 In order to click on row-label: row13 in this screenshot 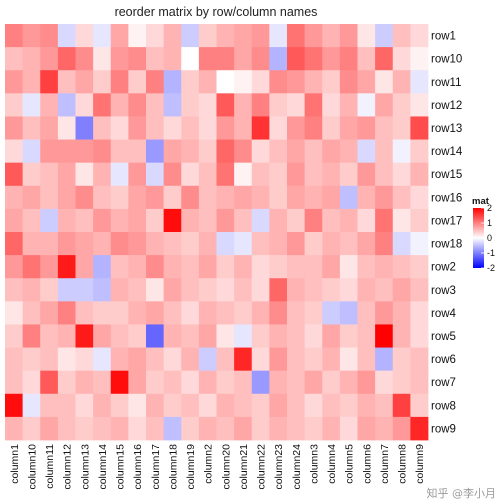, I will do `click(446, 129)`.